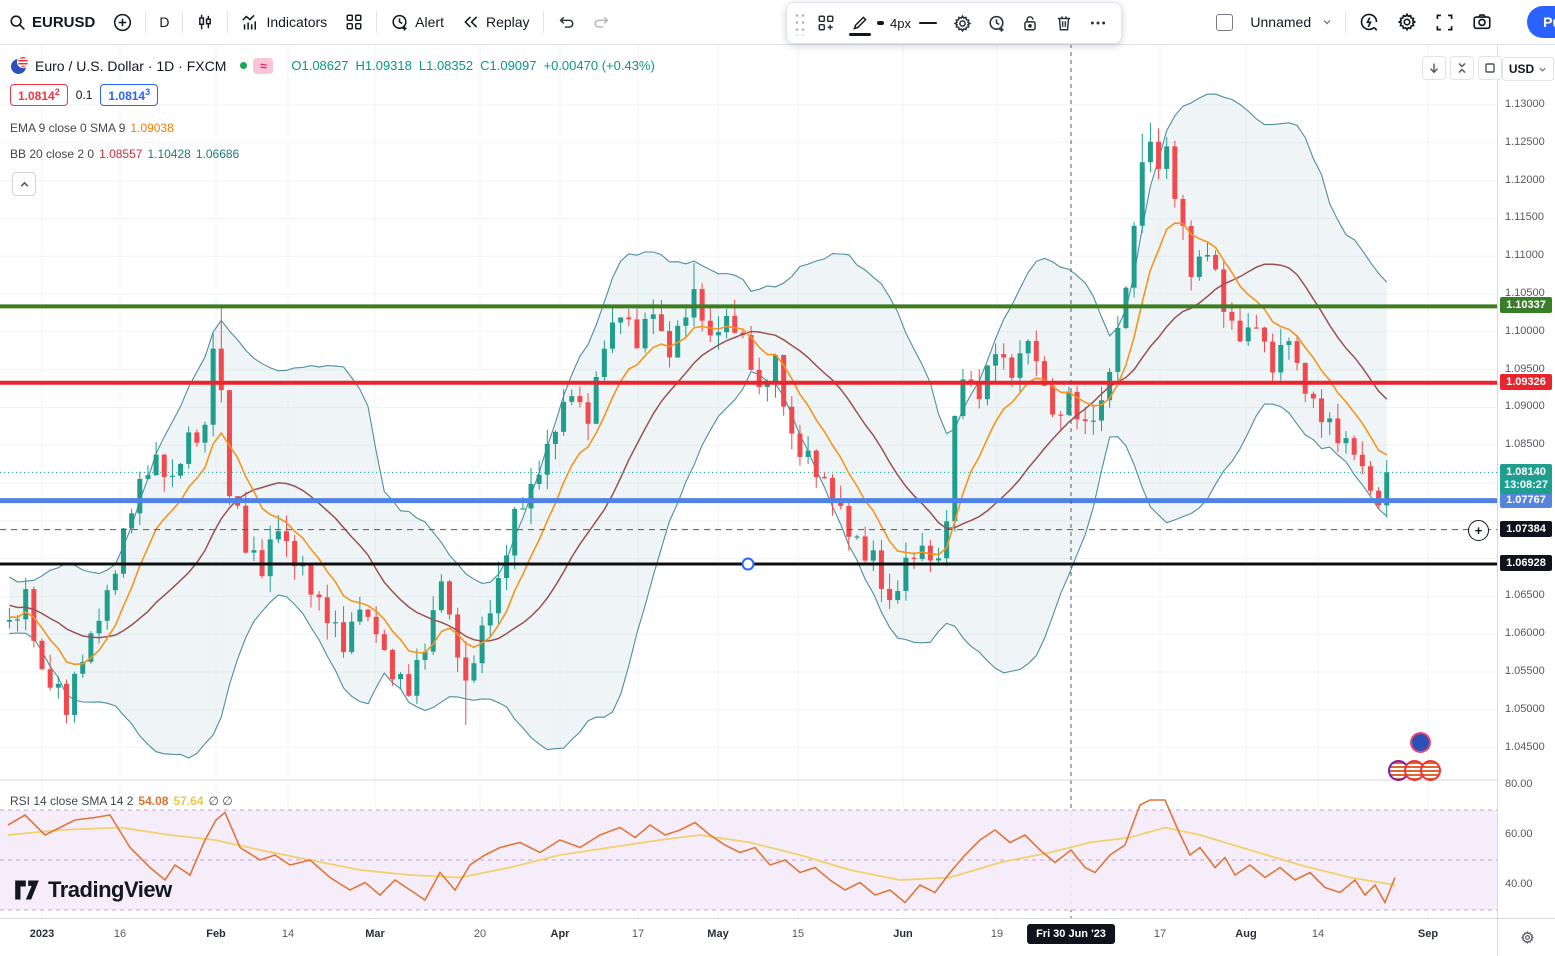 Image resolution: width=1555 pixels, height=956 pixels. What do you see at coordinates (1526, 381) in the screenshot?
I see `price-level-badge: 1.09326` at bounding box center [1526, 381].